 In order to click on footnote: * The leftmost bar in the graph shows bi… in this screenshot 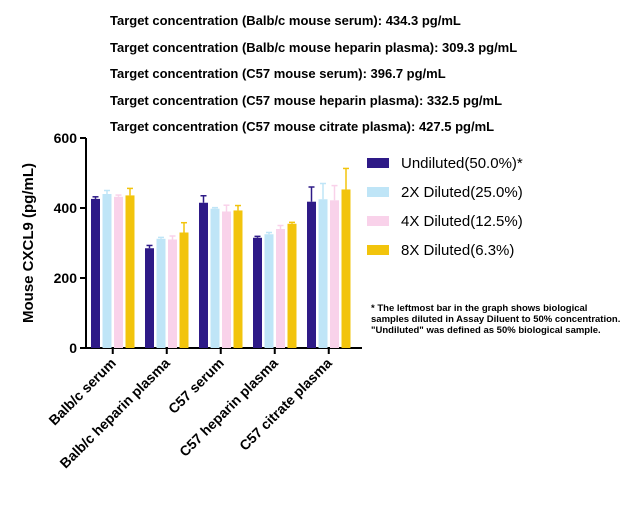, I will do `click(496, 319)`.